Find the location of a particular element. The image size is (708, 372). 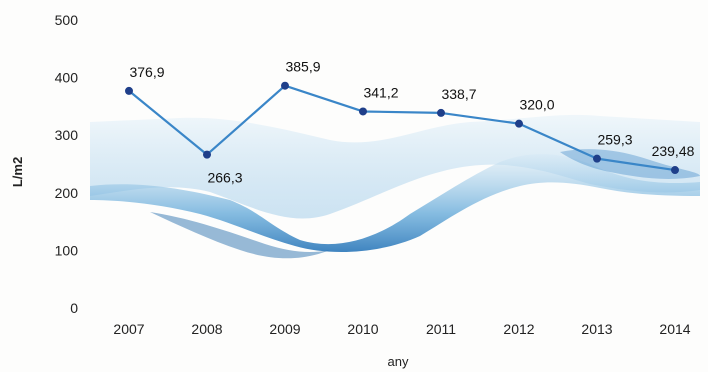

x-tick-label: 2010 is located at coordinates (362, 329).